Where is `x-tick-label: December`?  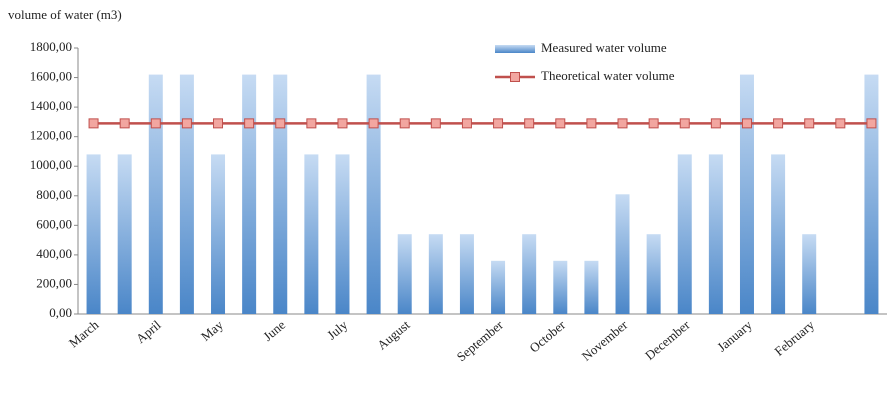
x-tick-label: December is located at coordinates (667, 340).